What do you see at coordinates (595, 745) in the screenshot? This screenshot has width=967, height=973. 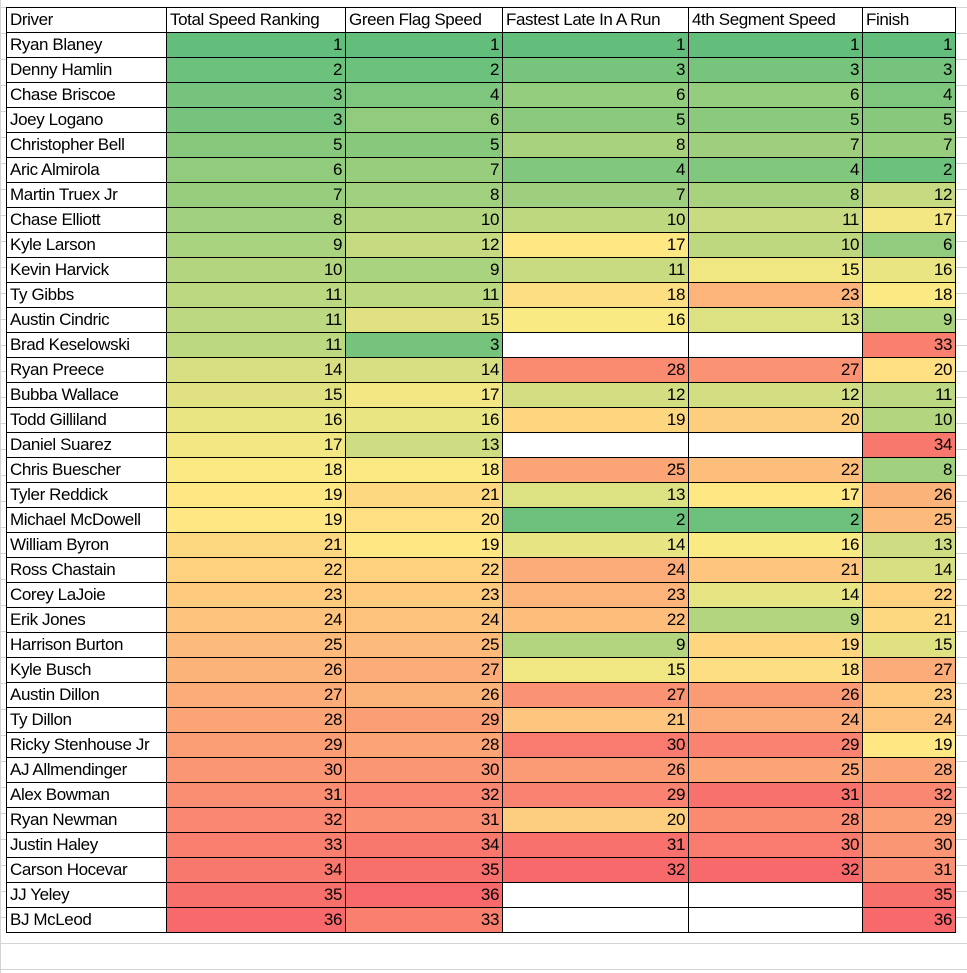 I see `fastest-late-in-a-run-cell: 30` at bounding box center [595, 745].